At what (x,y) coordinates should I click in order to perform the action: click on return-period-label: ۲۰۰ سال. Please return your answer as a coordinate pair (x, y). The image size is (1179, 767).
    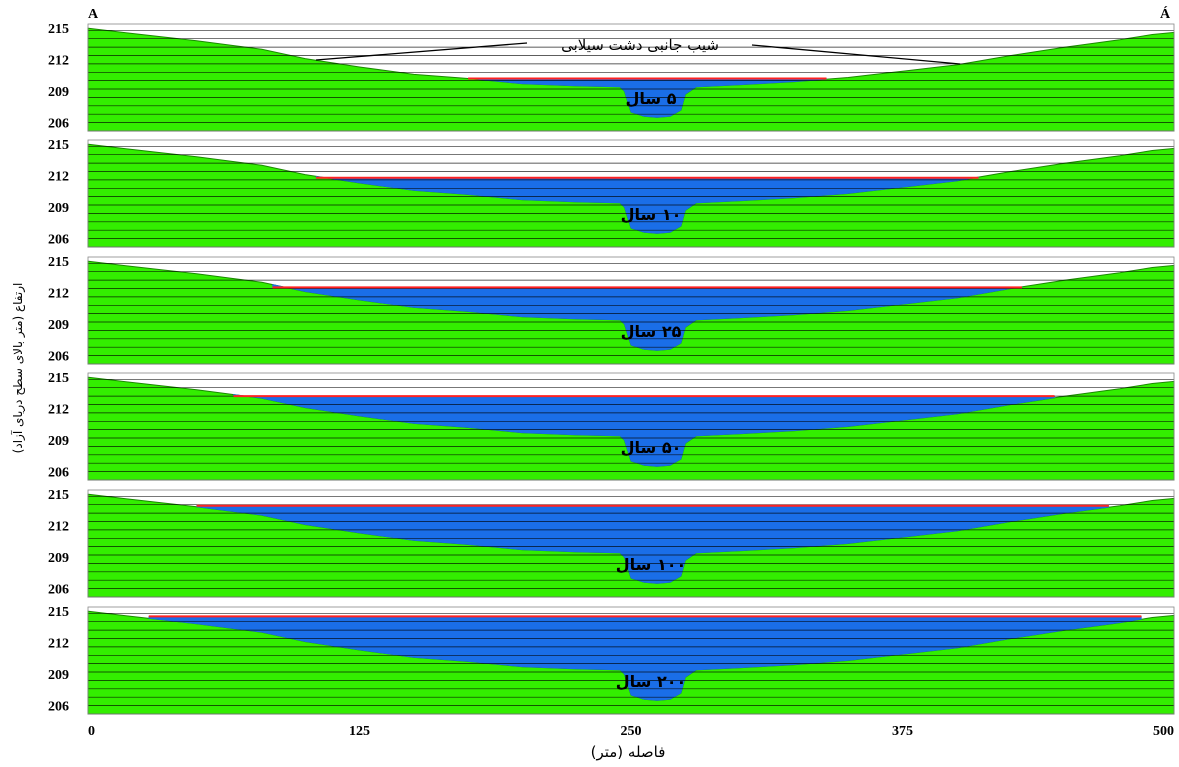
    Looking at the image, I should click on (651, 681).